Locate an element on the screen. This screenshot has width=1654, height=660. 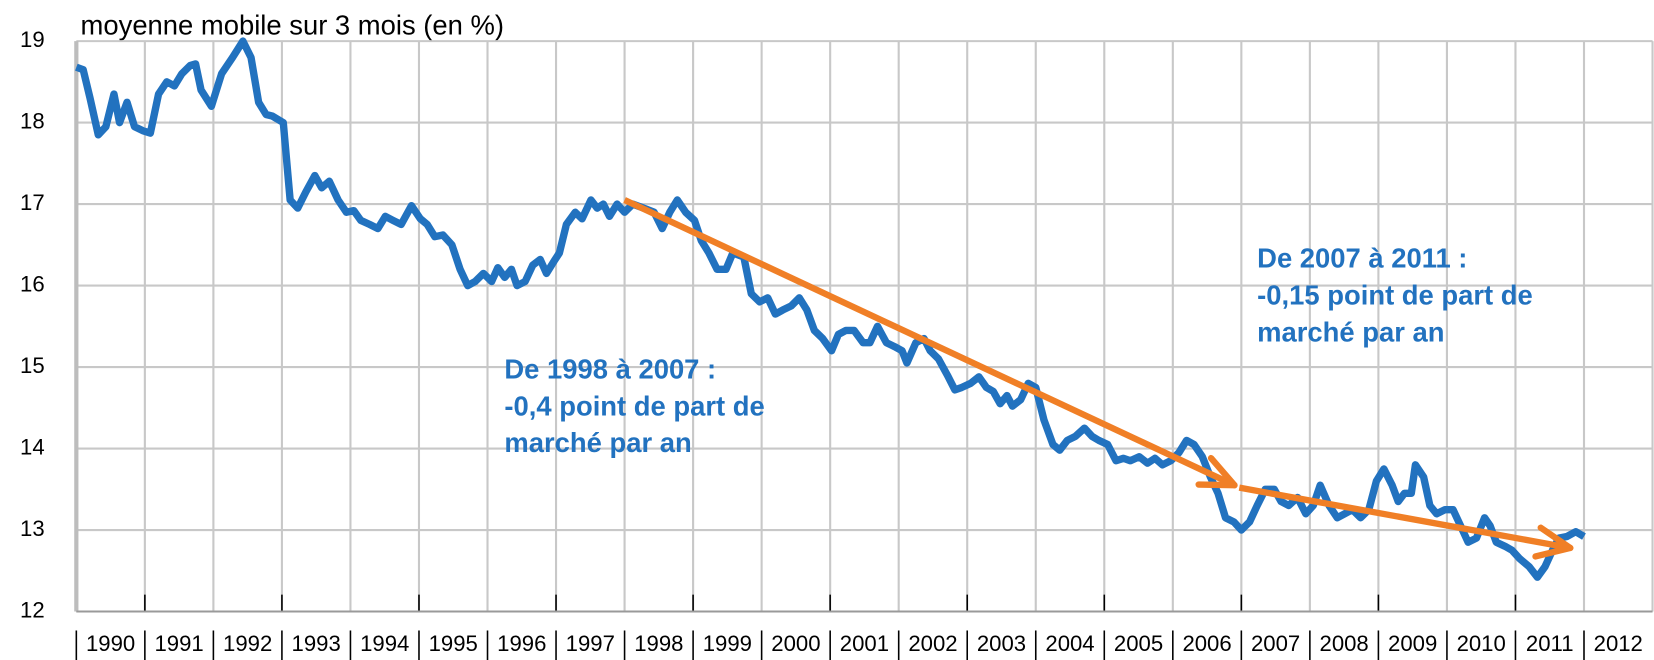
y-tick-label: 17 is located at coordinates (32, 202).